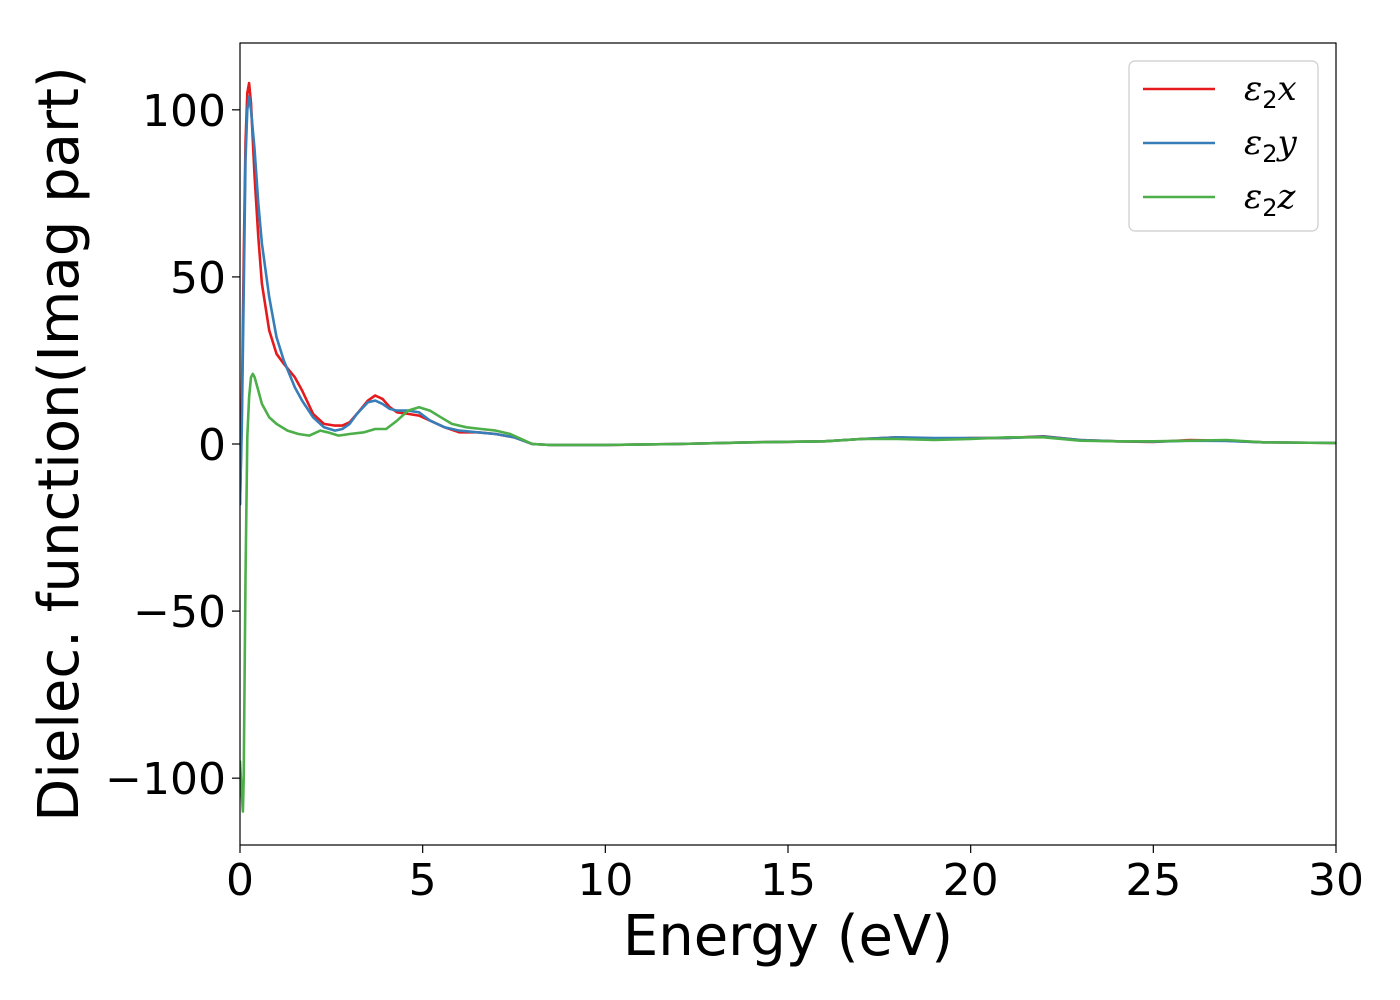 This screenshot has height=1000, width=1400. What do you see at coordinates (240, 880) in the screenshot?
I see `x-tick-label: 0` at bounding box center [240, 880].